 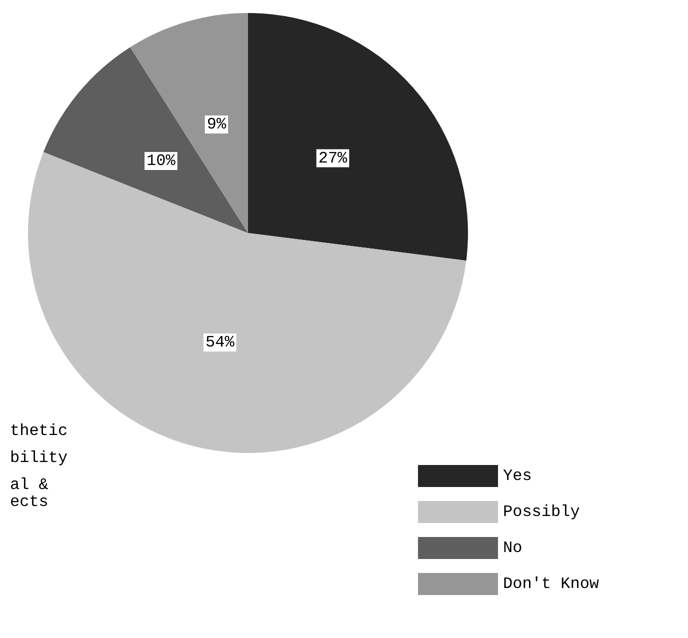 What do you see at coordinates (220, 342) in the screenshot?
I see `data-label: 54%` at bounding box center [220, 342].